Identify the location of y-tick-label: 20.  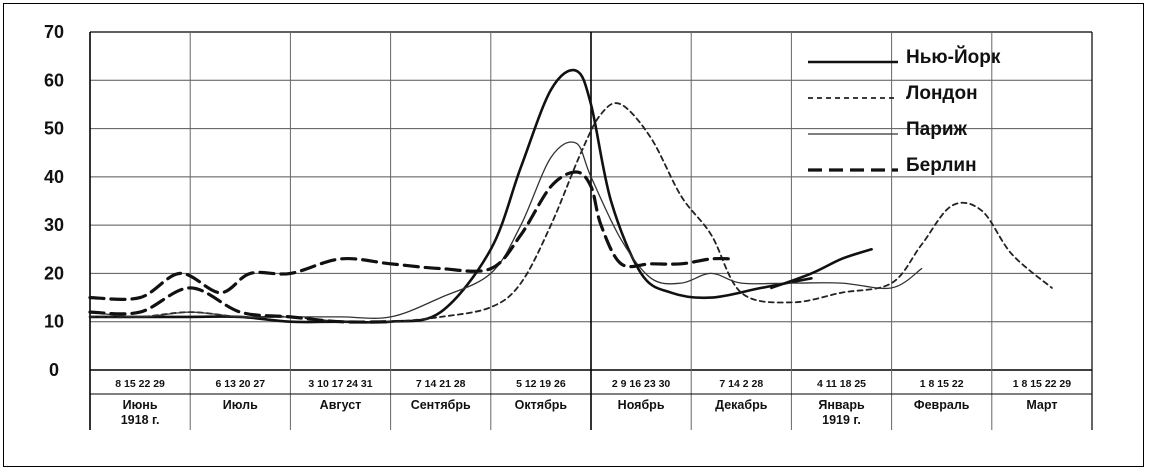
(54, 273).